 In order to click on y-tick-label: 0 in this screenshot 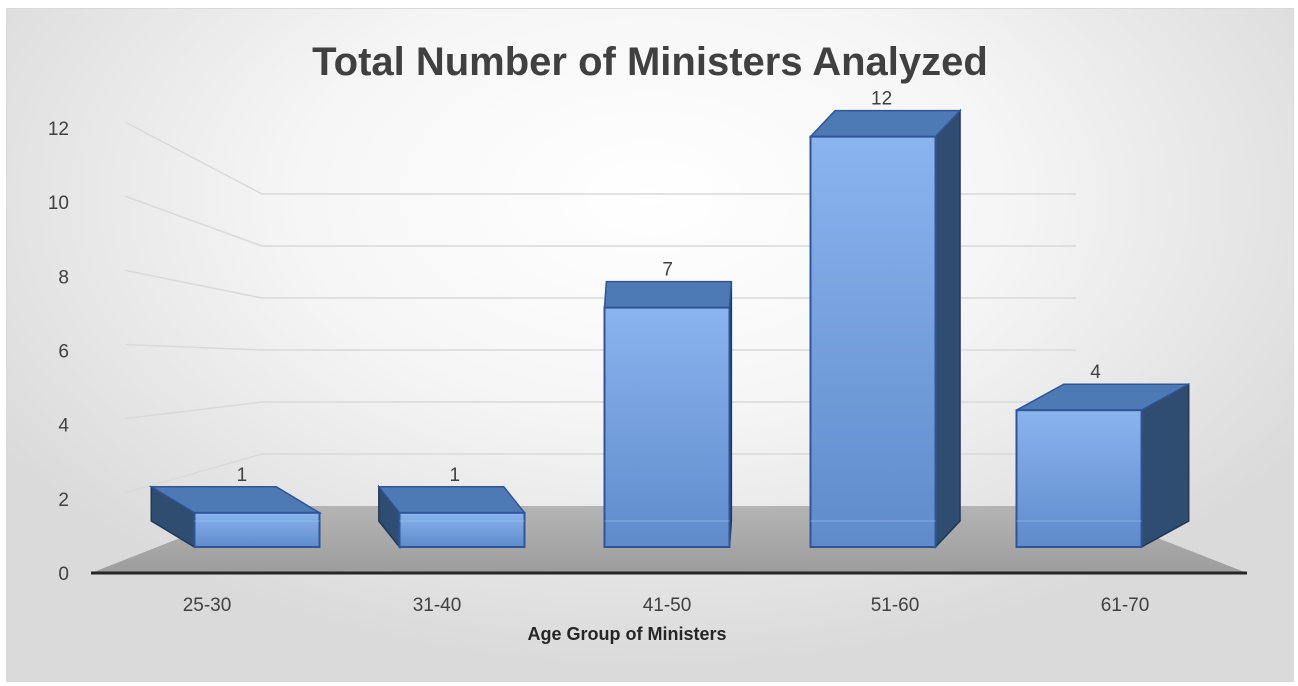, I will do `click(63, 574)`.